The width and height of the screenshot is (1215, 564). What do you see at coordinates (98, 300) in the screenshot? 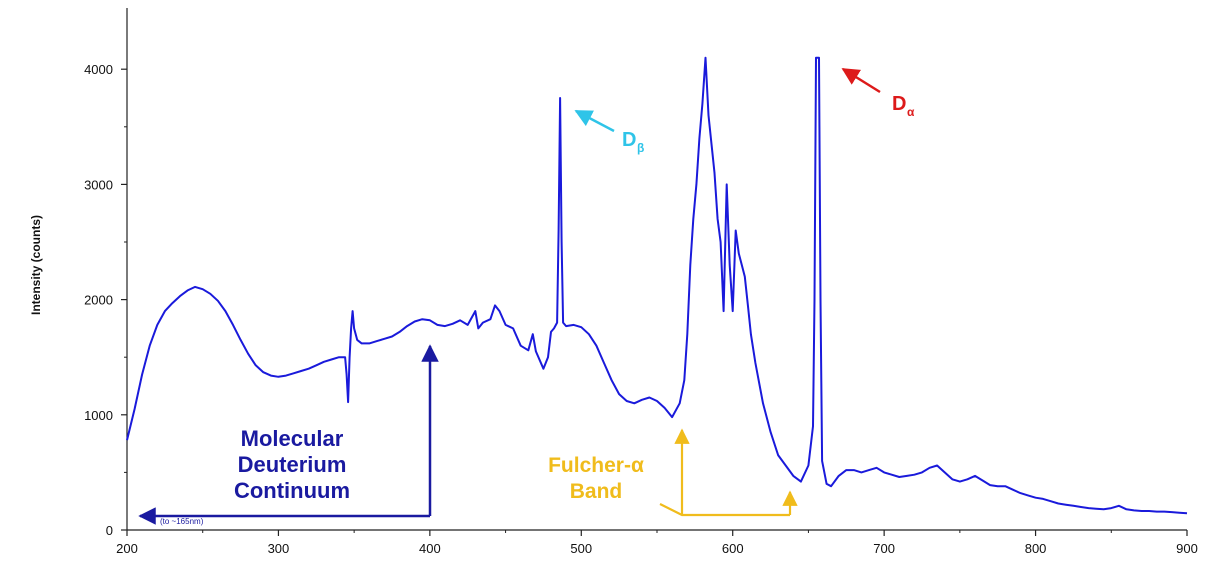
I see `y-tick-label: 2000` at bounding box center [98, 300].